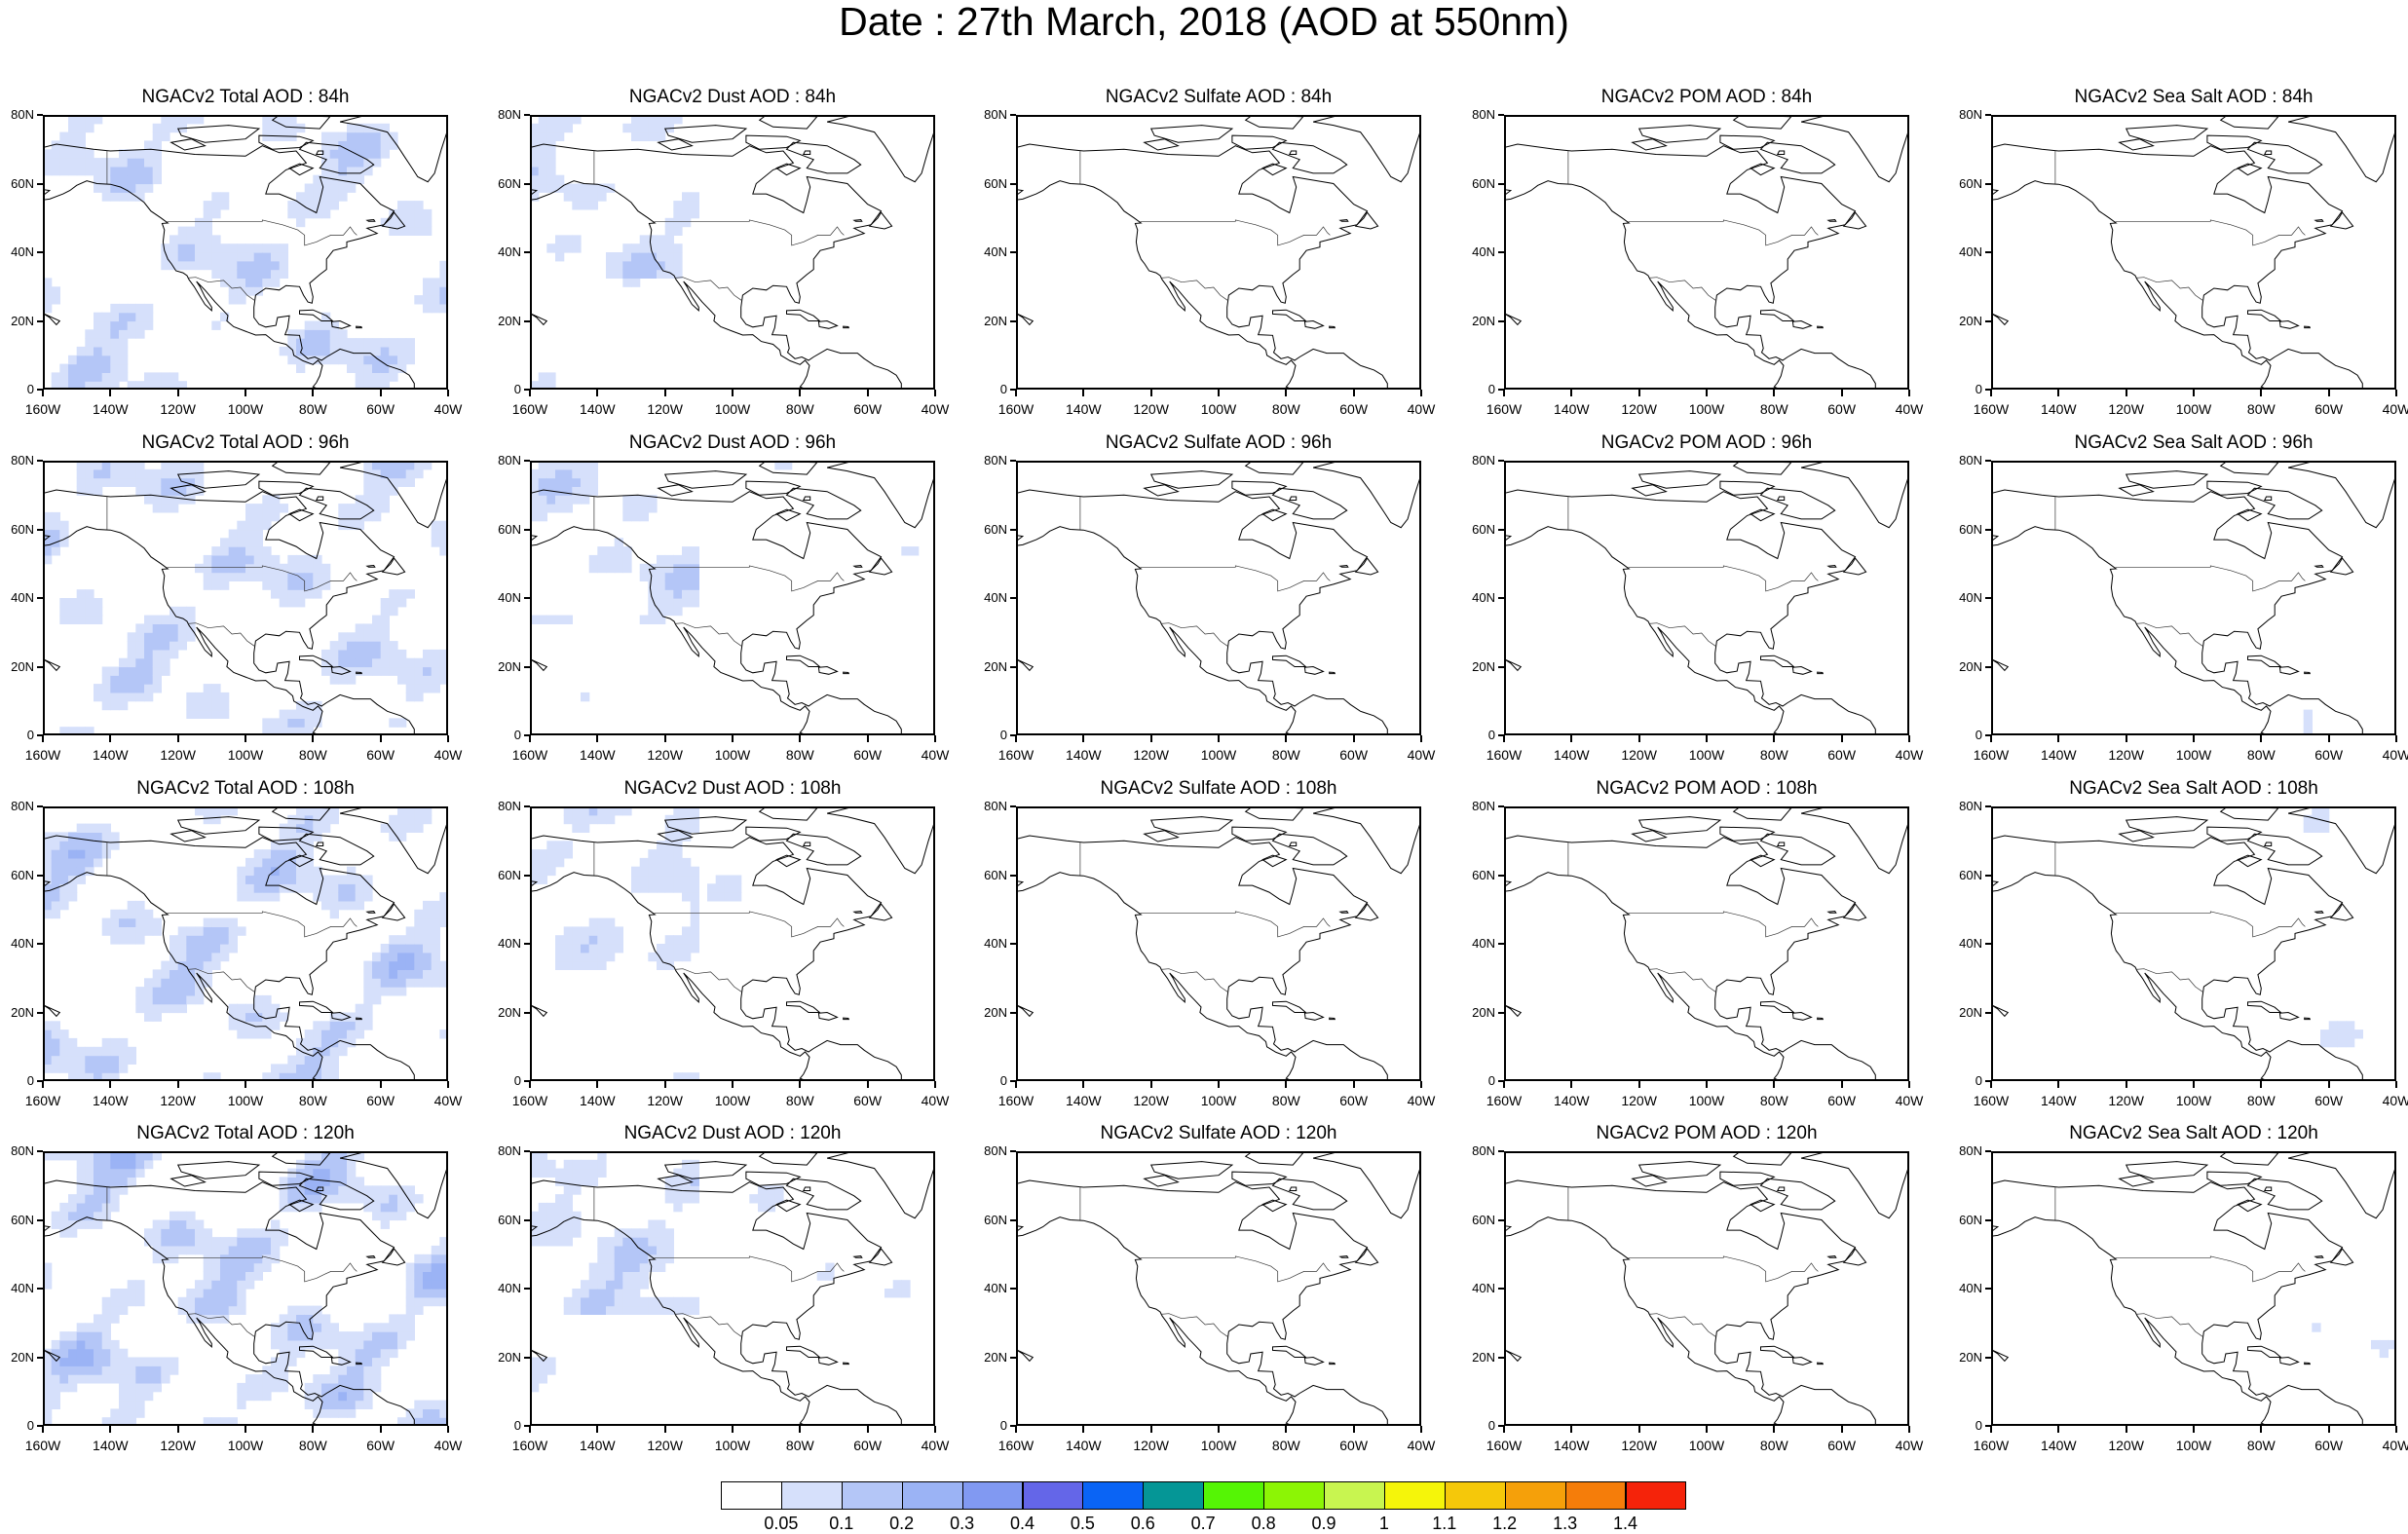 The image size is (2408, 1534). I want to click on colorbar-label: 0.05, so click(781, 1523).